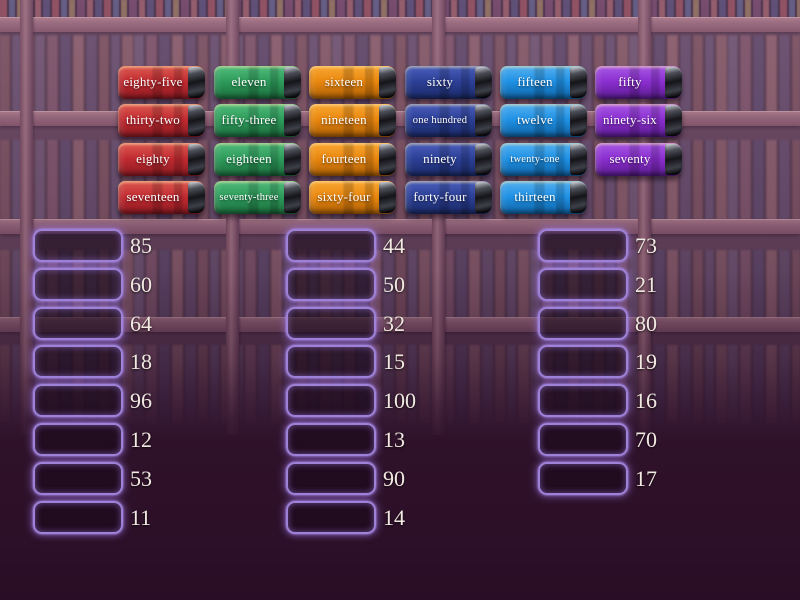 This screenshot has height=600, width=800. Describe the element at coordinates (535, 196) in the screenshot. I see `book-label: thirteen` at that location.